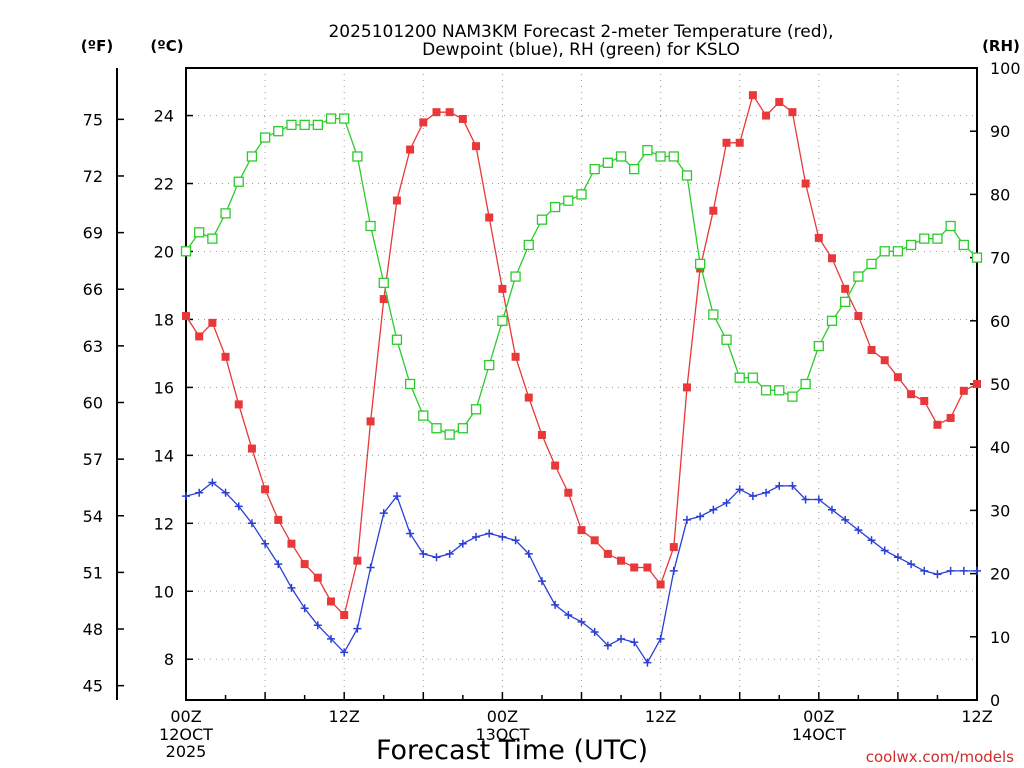 The height and width of the screenshot is (768, 1024). Describe the element at coordinates (93, 119) in the screenshot. I see `fahrenheit-tick-label: 75` at that location.